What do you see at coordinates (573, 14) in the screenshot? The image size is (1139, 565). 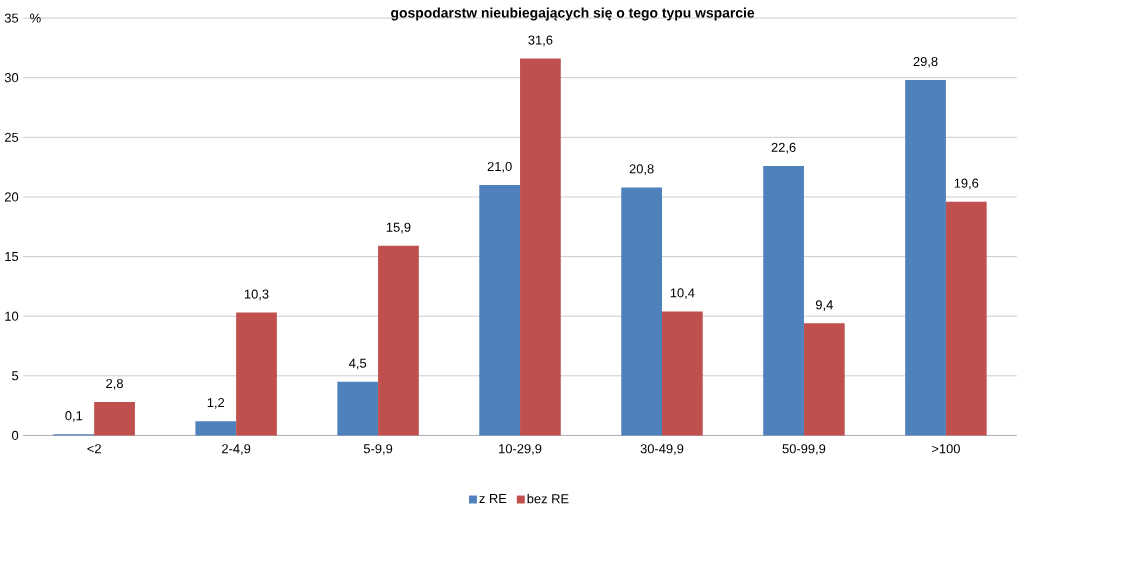 I see `chart-title: gospodarstw nieubiegających się o tego typu wsparcie` at bounding box center [573, 14].